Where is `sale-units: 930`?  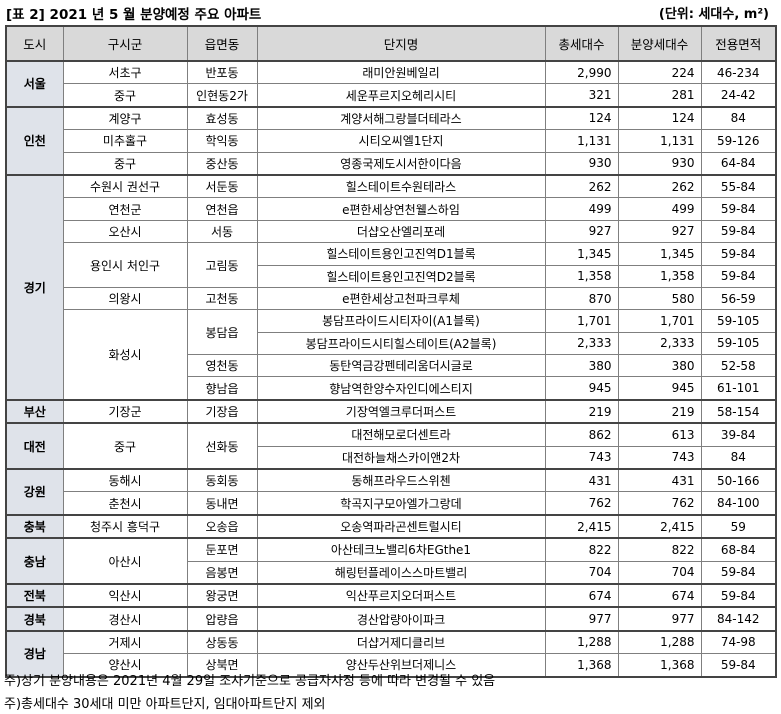 sale-units: 930 is located at coordinates (659, 163).